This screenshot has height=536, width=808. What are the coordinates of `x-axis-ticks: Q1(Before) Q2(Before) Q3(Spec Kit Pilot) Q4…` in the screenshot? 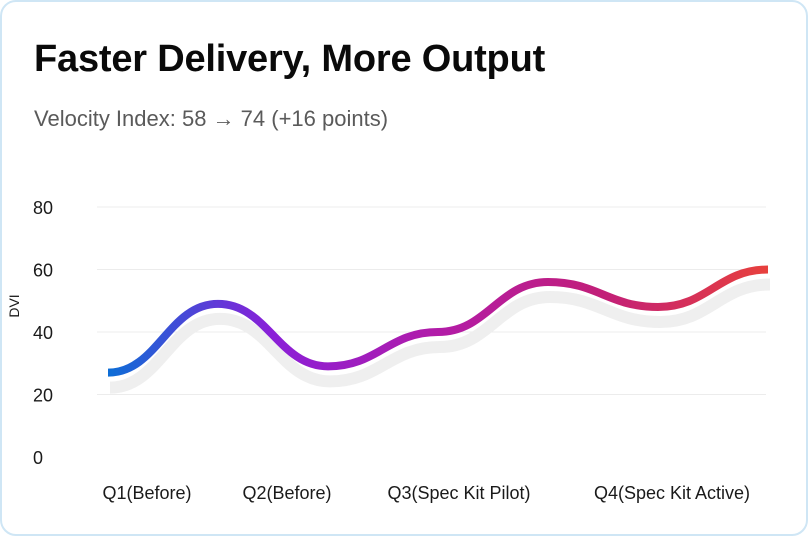 It's located at (426, 493).